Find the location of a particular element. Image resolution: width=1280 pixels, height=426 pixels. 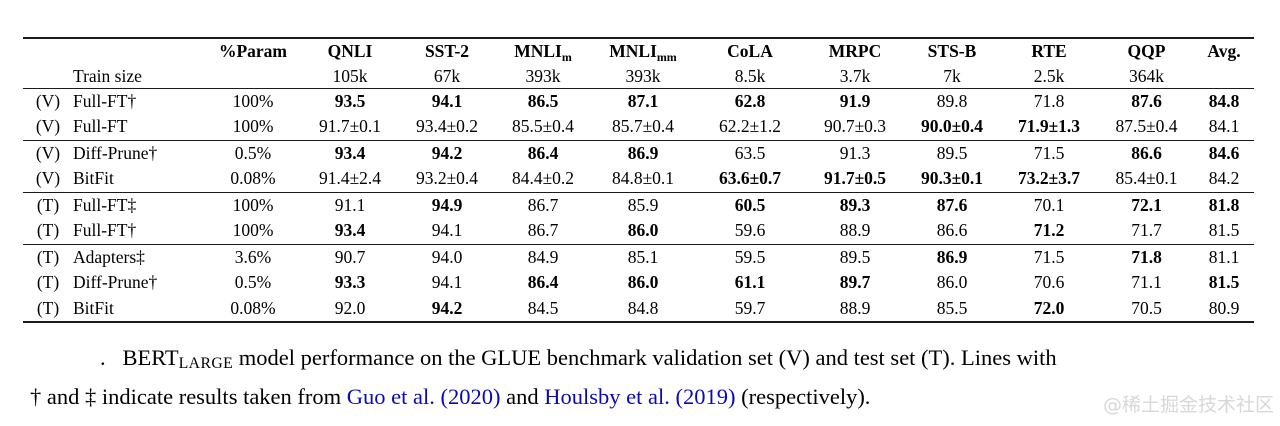

table-cell: 91.4±2.4 is located at coordinates (350, 178).